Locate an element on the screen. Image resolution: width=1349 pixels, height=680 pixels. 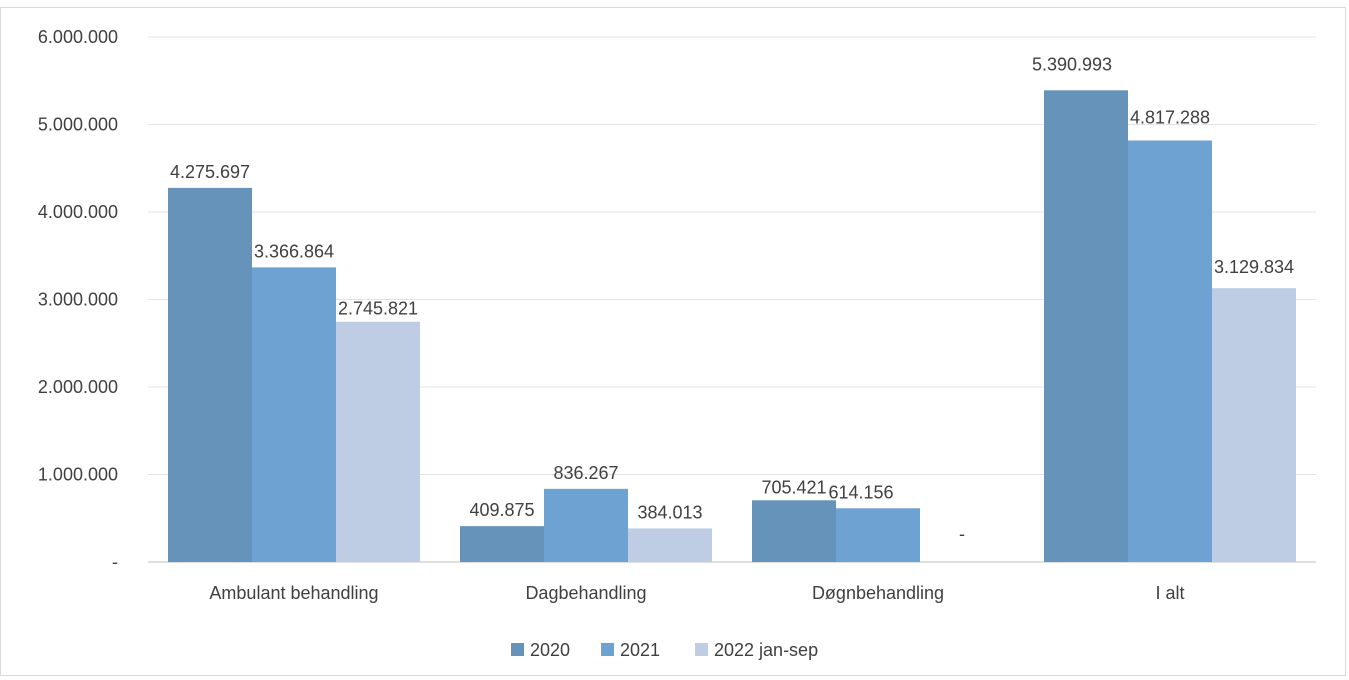
data-label: 384.013 is located at coordinates (669, 512).